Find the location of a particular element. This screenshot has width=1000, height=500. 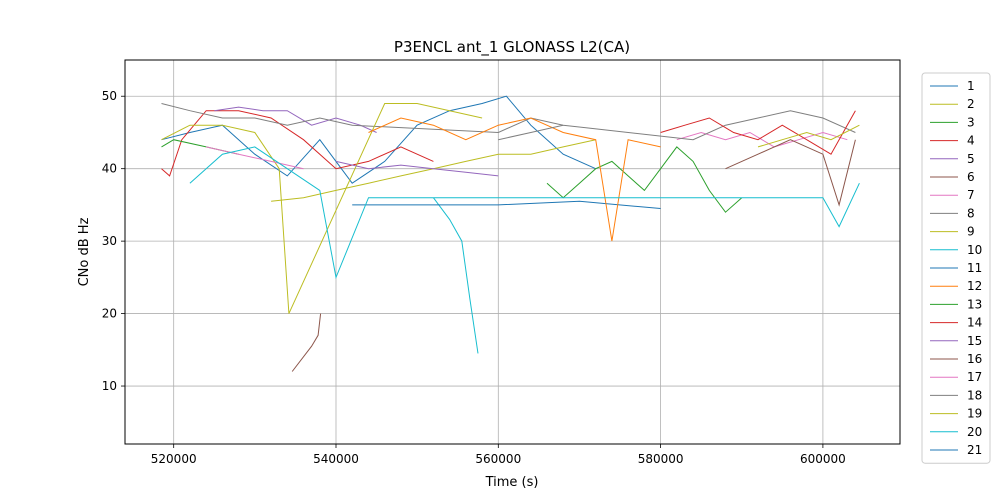

legend-label: 7 is located at coordinates (971, 195).